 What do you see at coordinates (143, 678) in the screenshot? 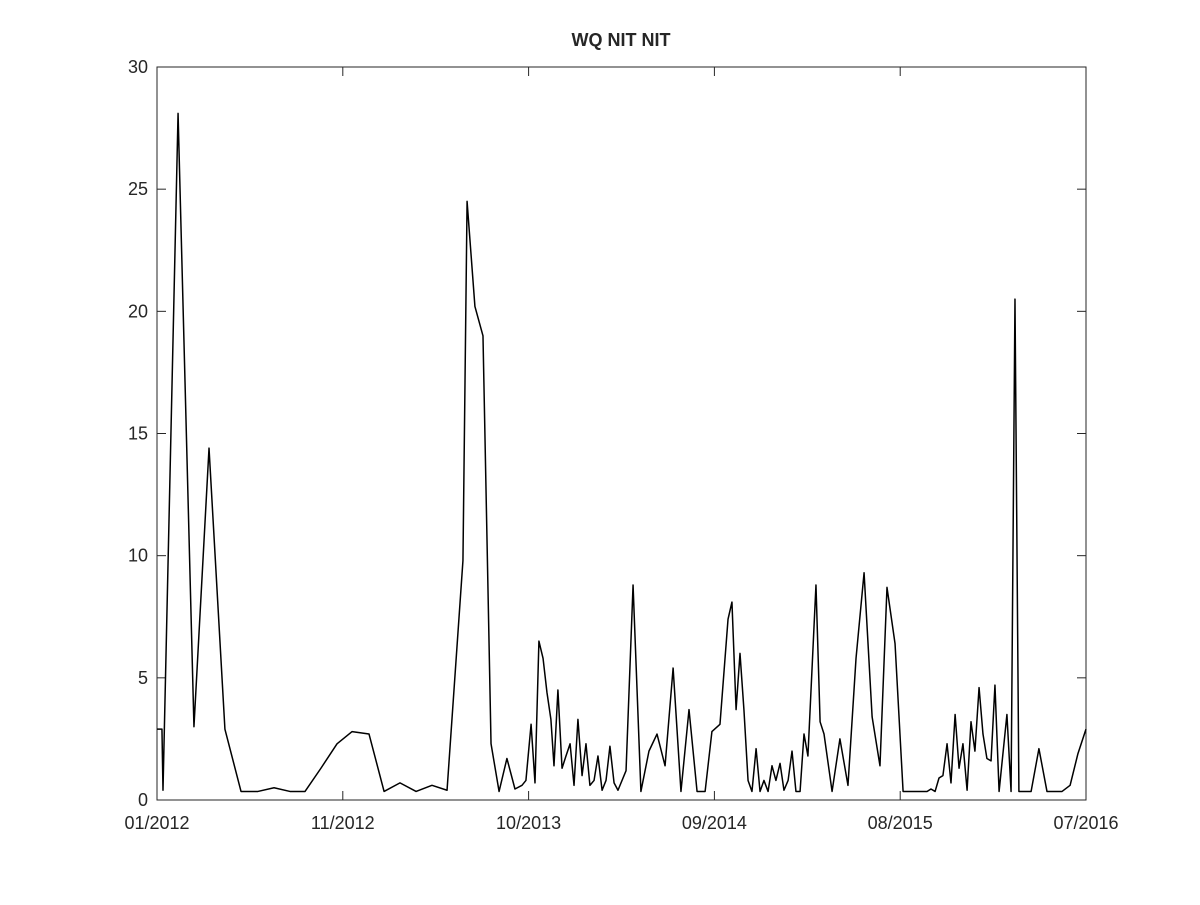
I see `y-tick-label: 5` at bounding box center [143, 678].